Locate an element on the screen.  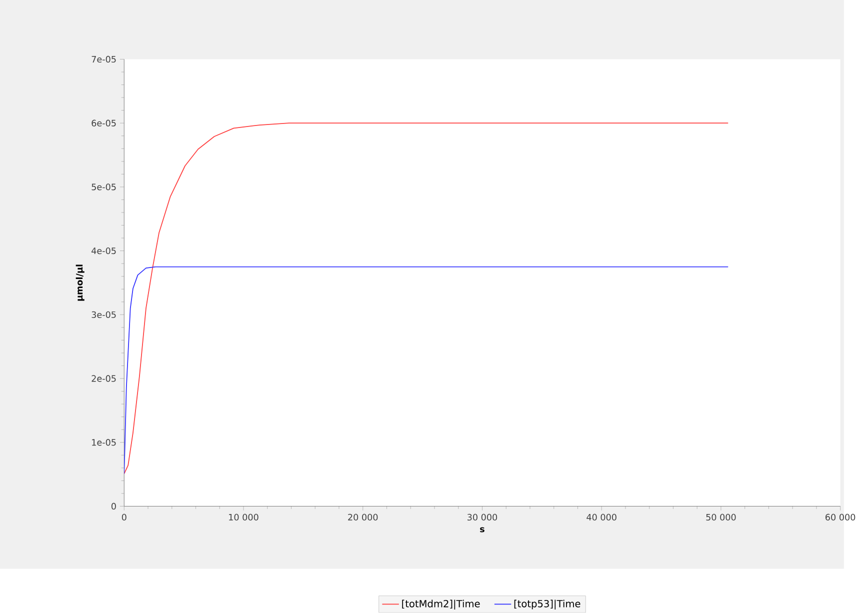
y-tick-label: 1e-05 is located at coordinates (104, 442).